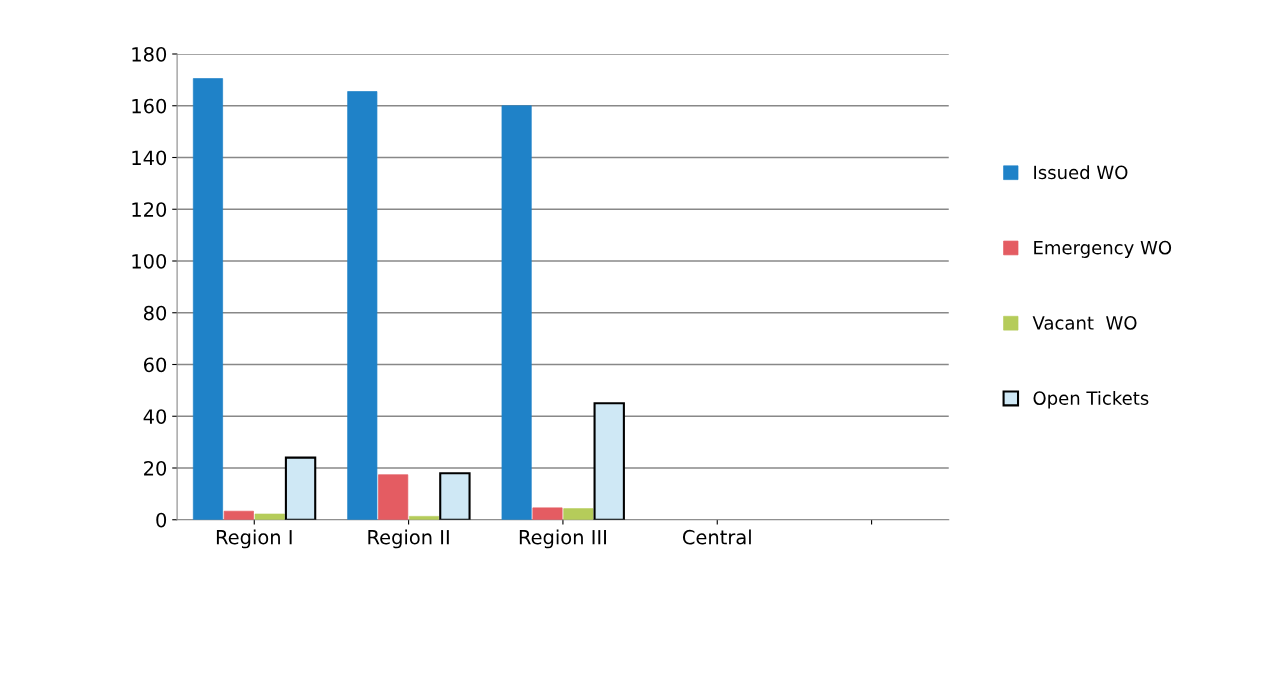 This screenshot has height=675, width=1265. I want to click on legend-label: Emergency WO, so click(1103, 249).